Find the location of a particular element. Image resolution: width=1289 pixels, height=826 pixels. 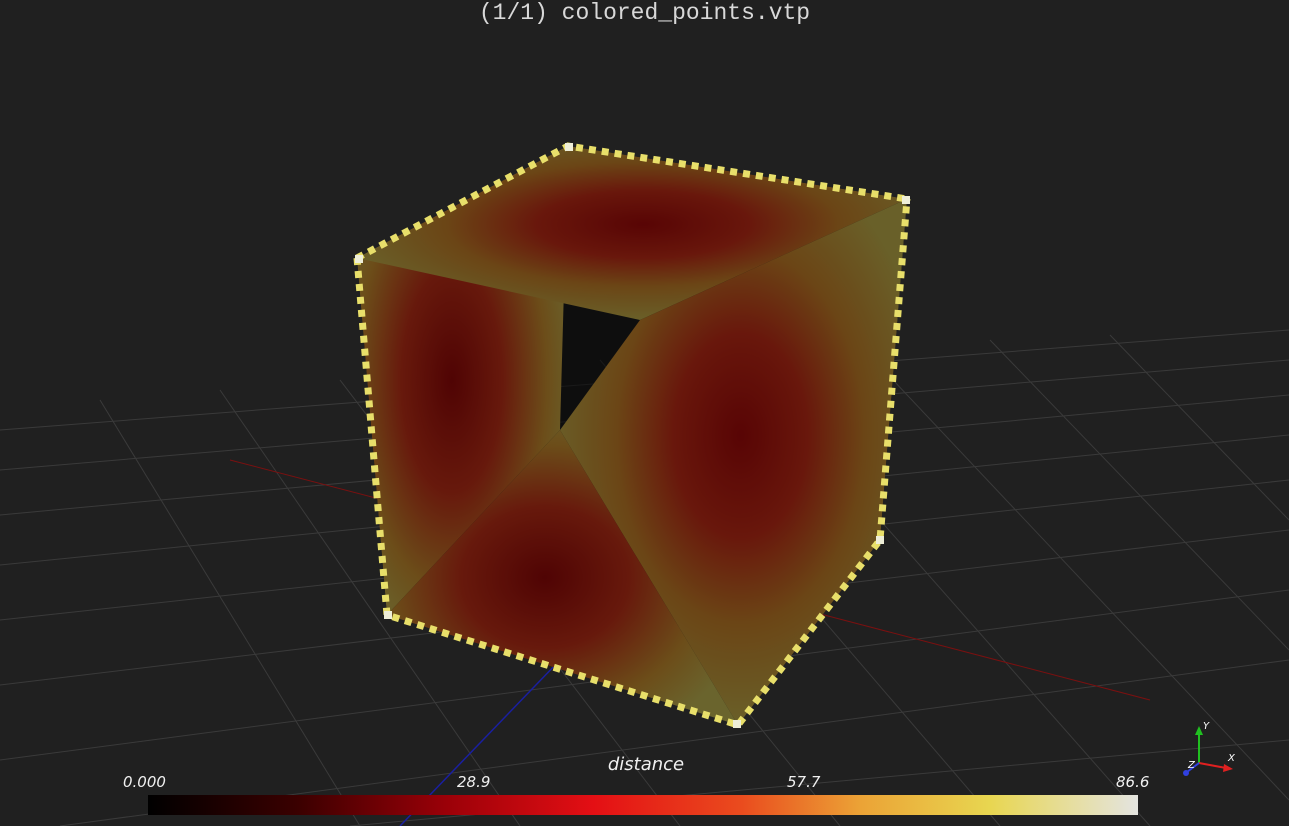

scalar-bar-tick-max: 86.6 is located at coordinates (1133, 782).